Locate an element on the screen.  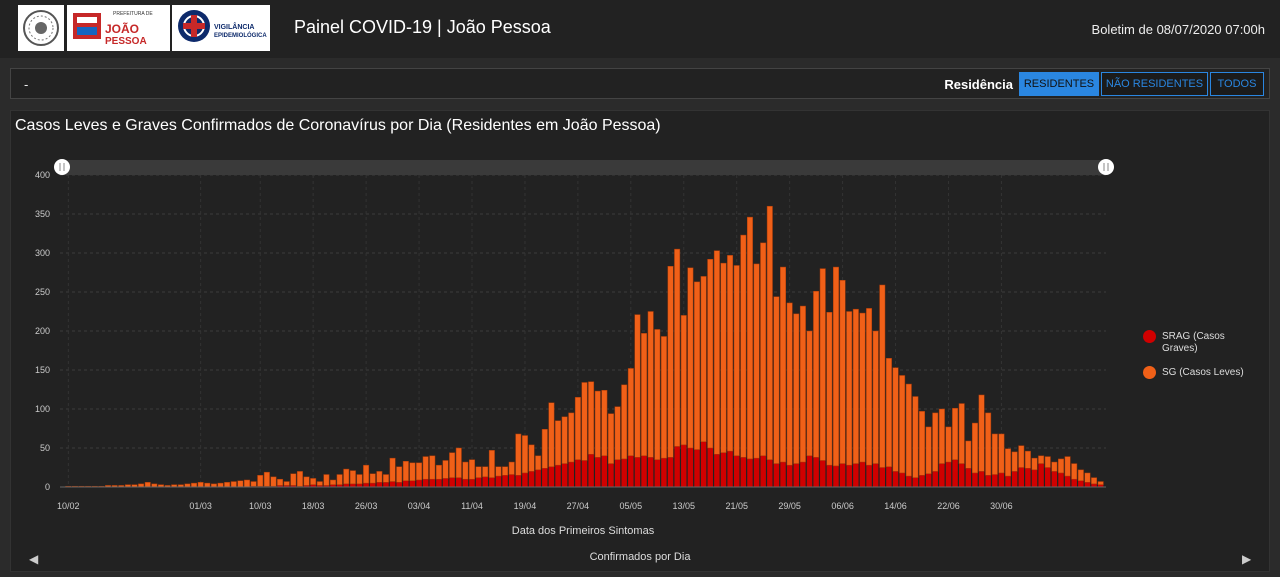
next-arrow-icon: ▶ is located at coordinates (1247, 559).